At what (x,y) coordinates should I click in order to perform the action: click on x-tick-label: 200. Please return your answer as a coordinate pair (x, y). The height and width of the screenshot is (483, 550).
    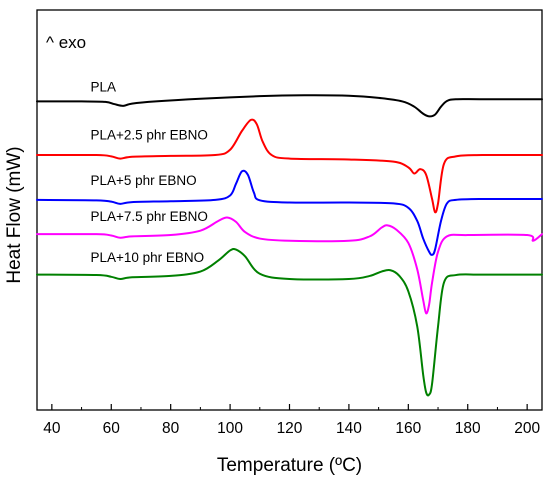
    Looking at the image, I should click on (527, 428).